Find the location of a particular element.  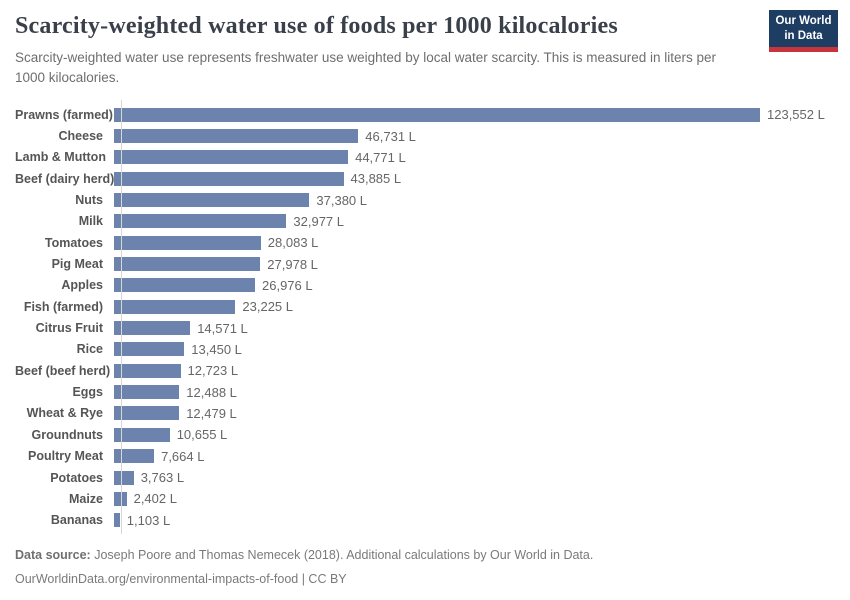

value-label: 46,731 L is located at coordinates (390, 136).